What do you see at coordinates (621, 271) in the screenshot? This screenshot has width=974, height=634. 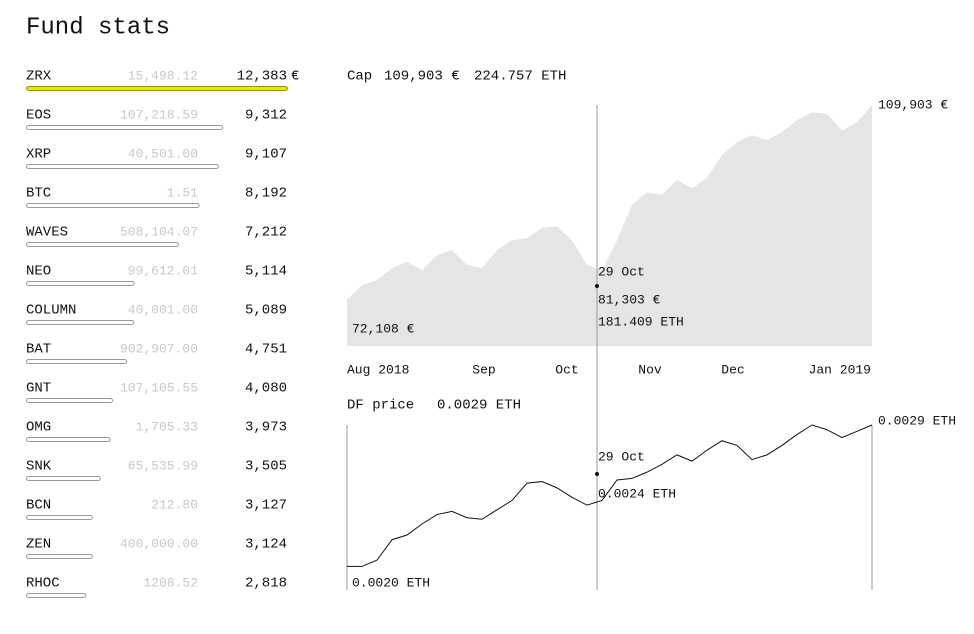 I see `cap-cursor-date: 29 Oct` at bounding box center [621, 271].